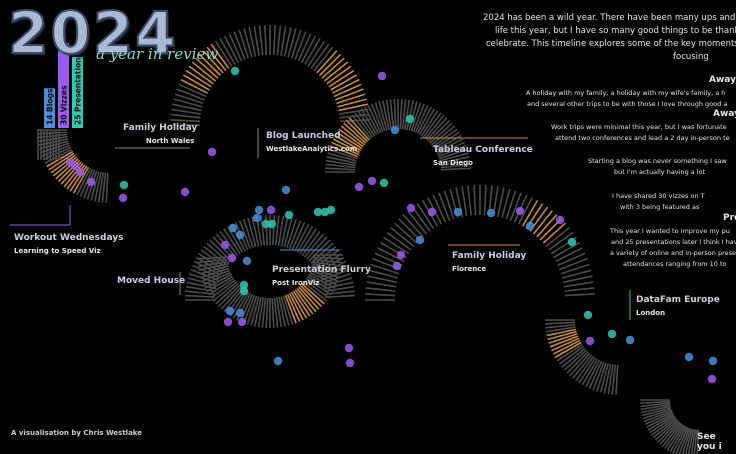 The image size is (736, 454). What do you see at coordinates (69, 244) in the screenshot?
I see `annotation-workout-wednesdays: Workout Wednesdays Learning to Speed Viz` at bounding box center [69, 244].